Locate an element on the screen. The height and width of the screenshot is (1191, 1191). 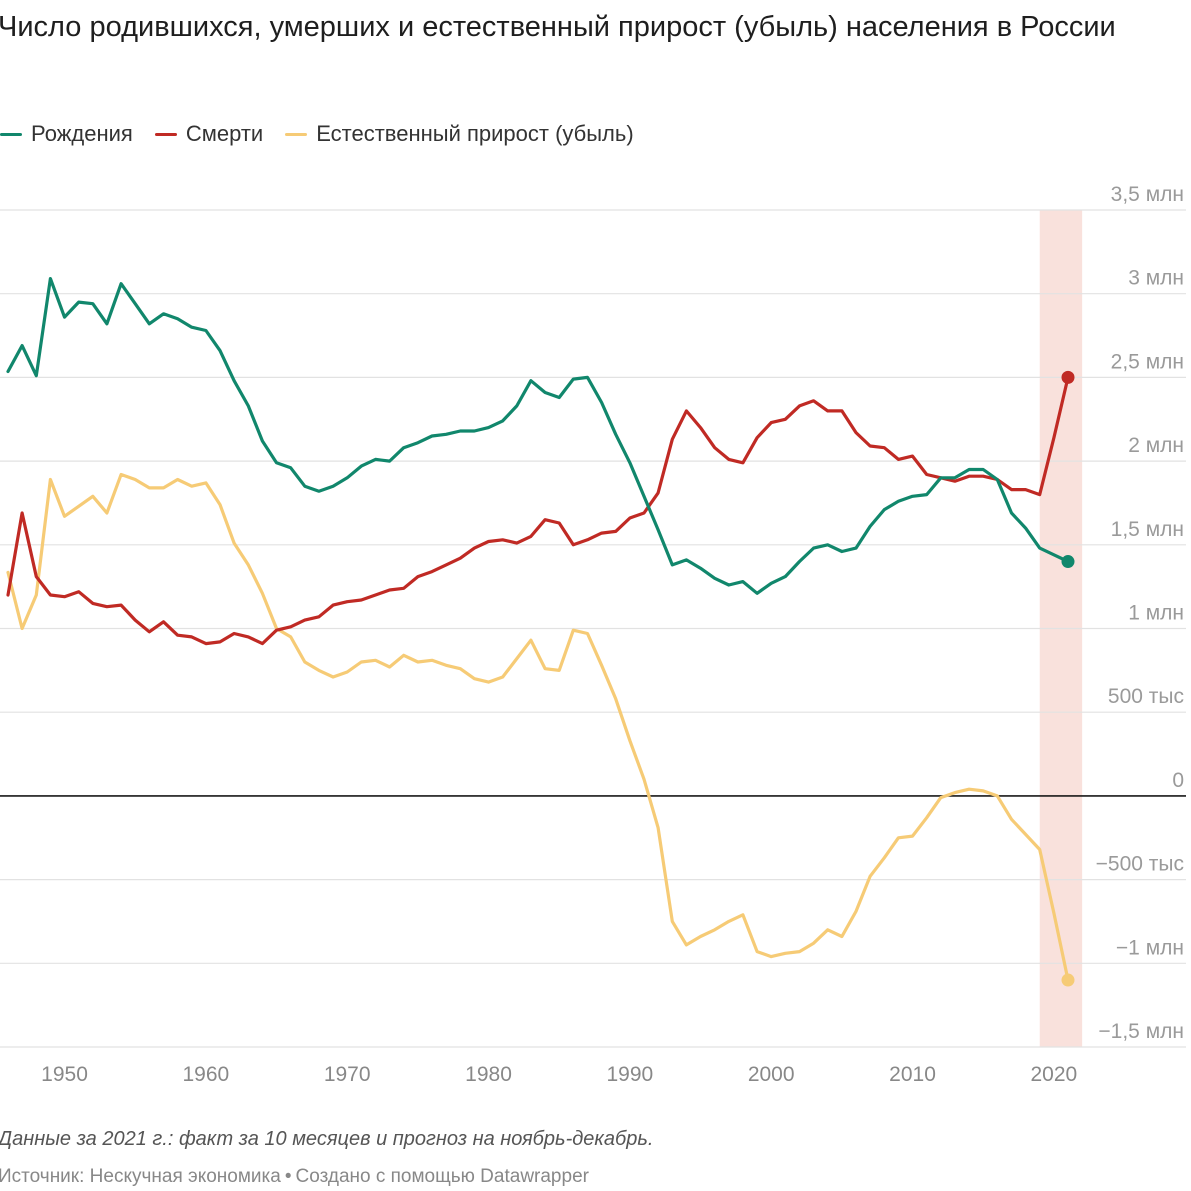
y-tick-label: −1 млн is located at coordinates (1150, 947).